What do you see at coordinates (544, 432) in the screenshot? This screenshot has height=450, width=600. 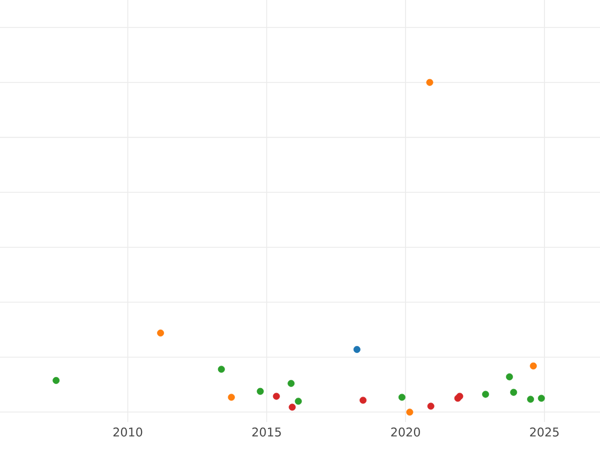 I see `x-tick-label: 2025` at bounding box center [544, 432].